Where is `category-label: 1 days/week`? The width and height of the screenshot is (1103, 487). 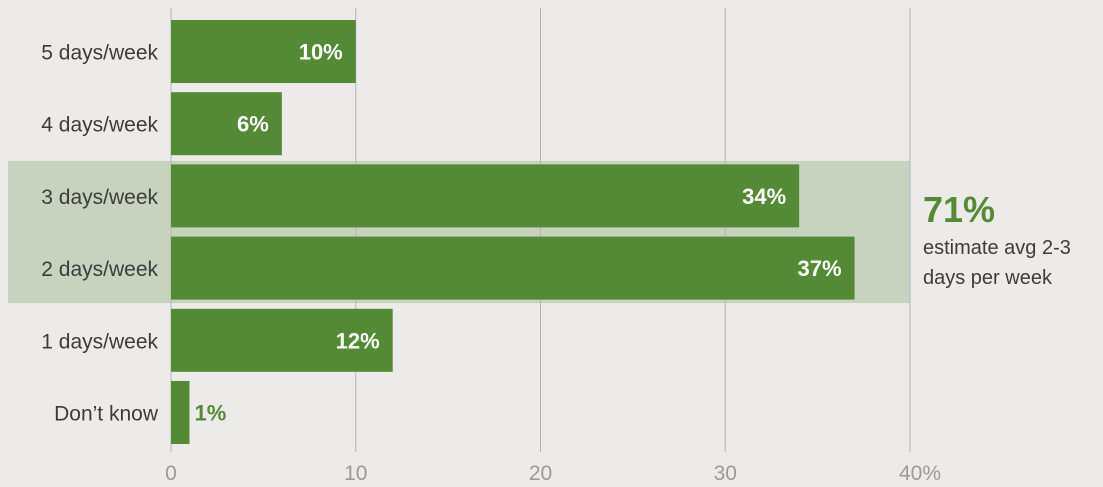 category-label: 1 days/week is located at coordinates (99, 341).